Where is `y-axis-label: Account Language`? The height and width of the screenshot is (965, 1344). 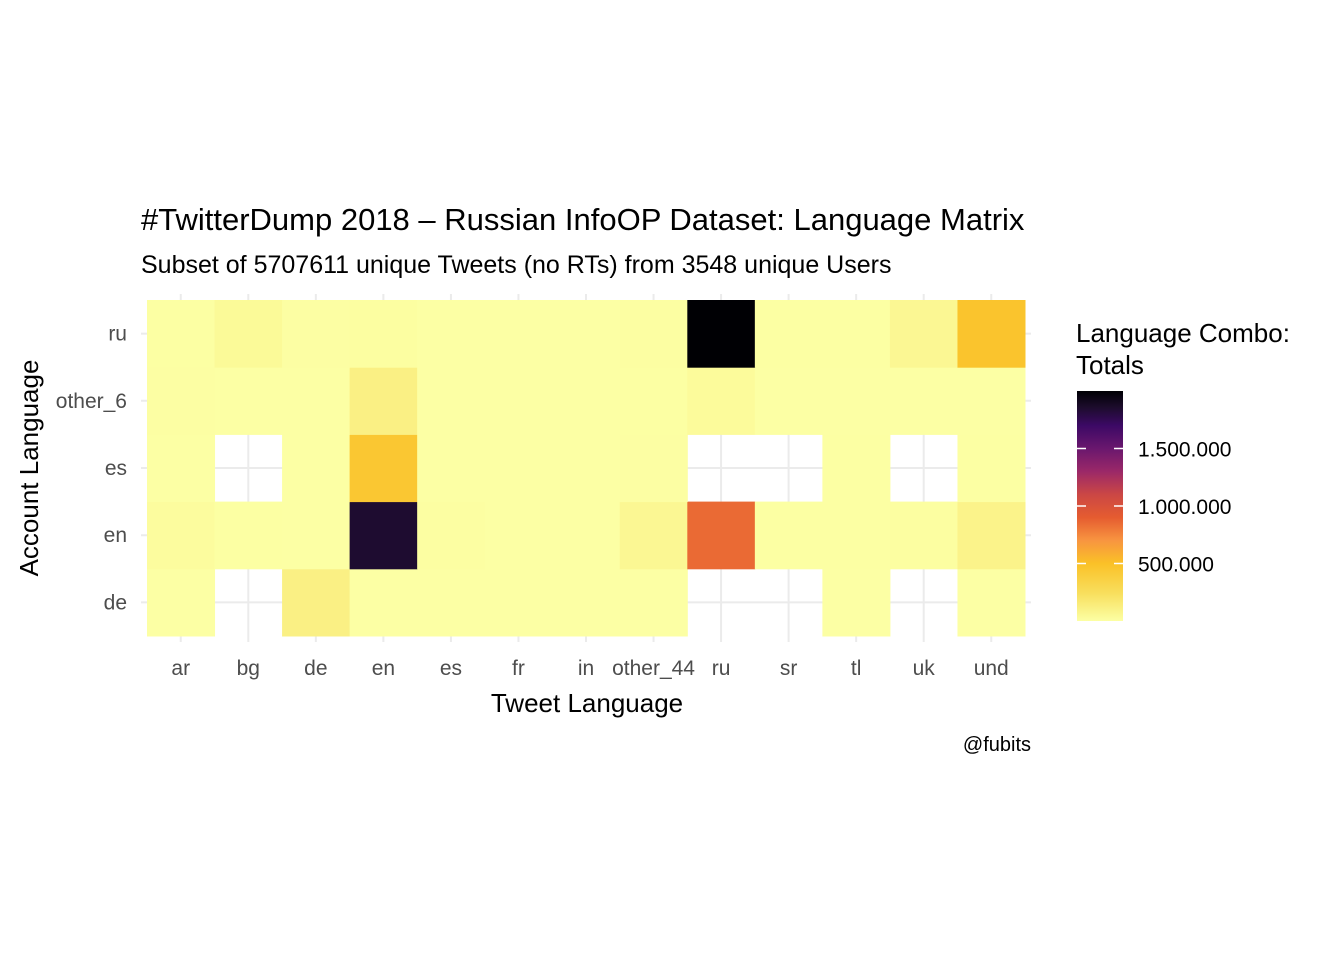 y-axis-label: Account Language is located at coordinates (29, 468).